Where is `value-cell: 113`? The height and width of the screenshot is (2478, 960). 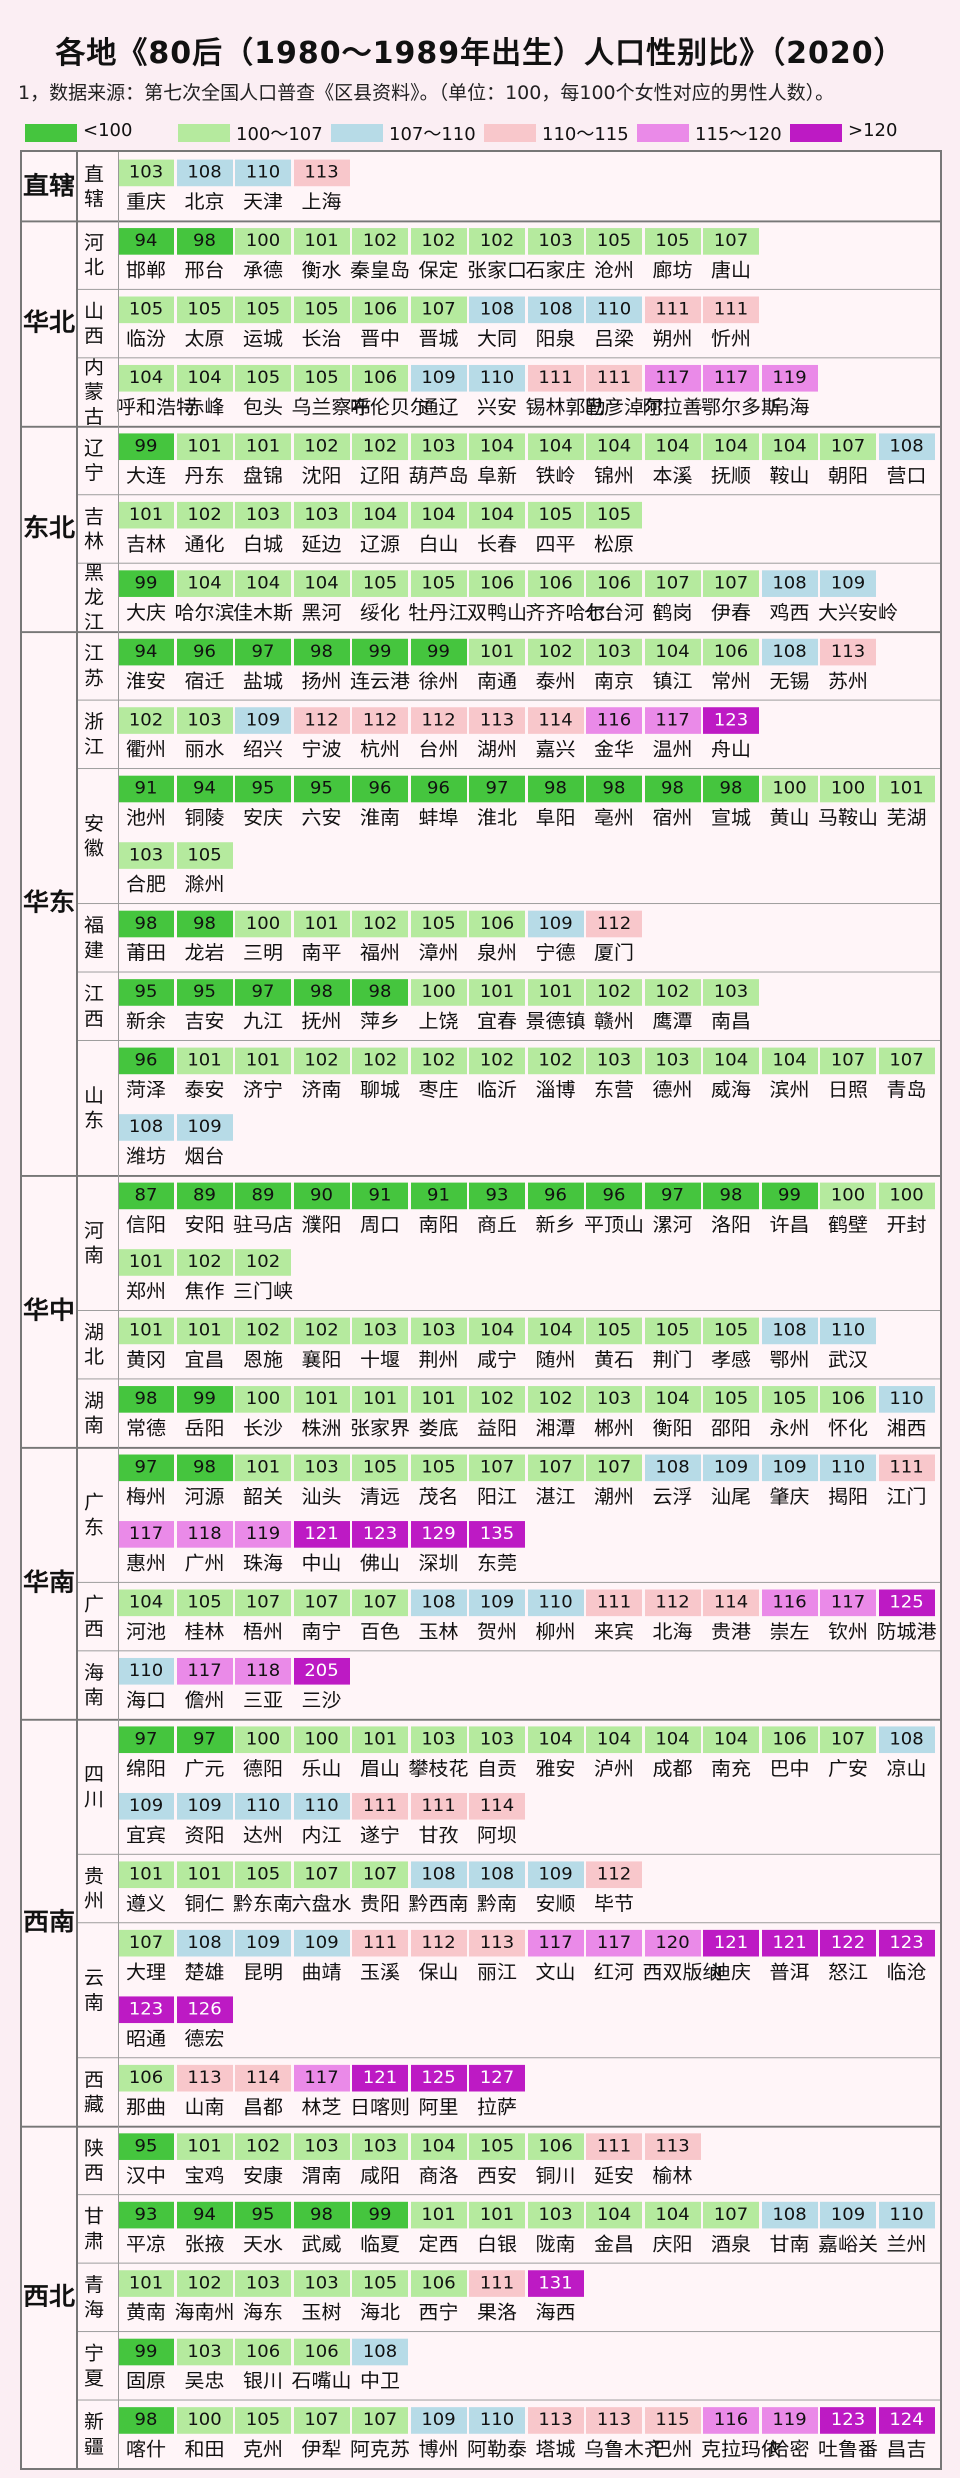
value-cell: 113 is located at coordinates (614, 2420).